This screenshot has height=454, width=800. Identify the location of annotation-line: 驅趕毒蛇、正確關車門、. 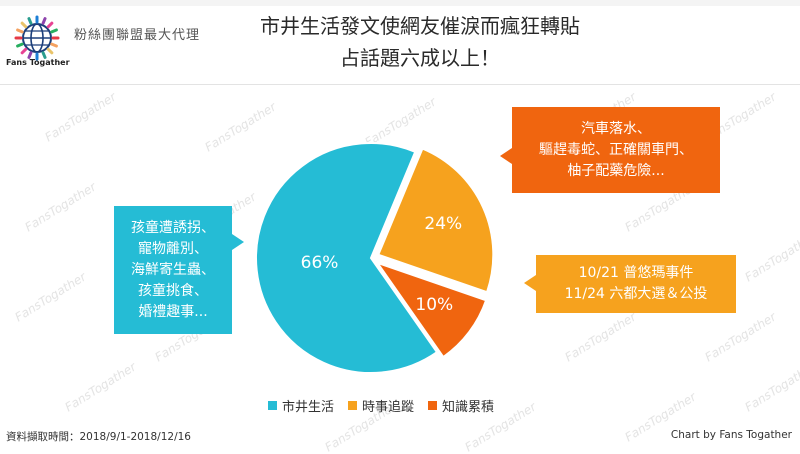
(616, 149).